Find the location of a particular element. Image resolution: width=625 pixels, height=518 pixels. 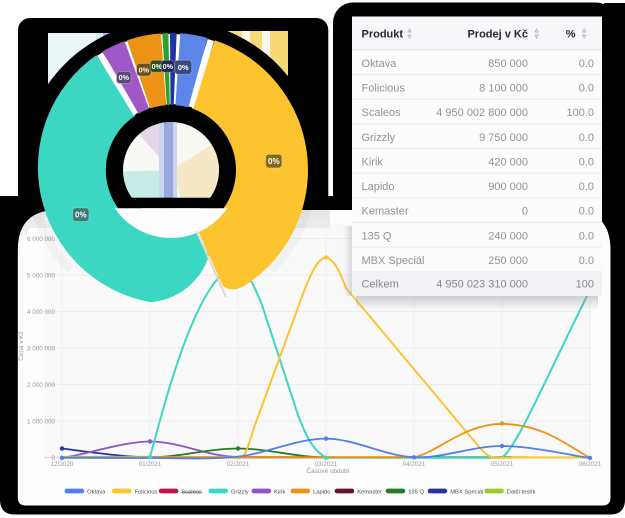

svg-text: 250 000 is located at coordinates (508, 261).